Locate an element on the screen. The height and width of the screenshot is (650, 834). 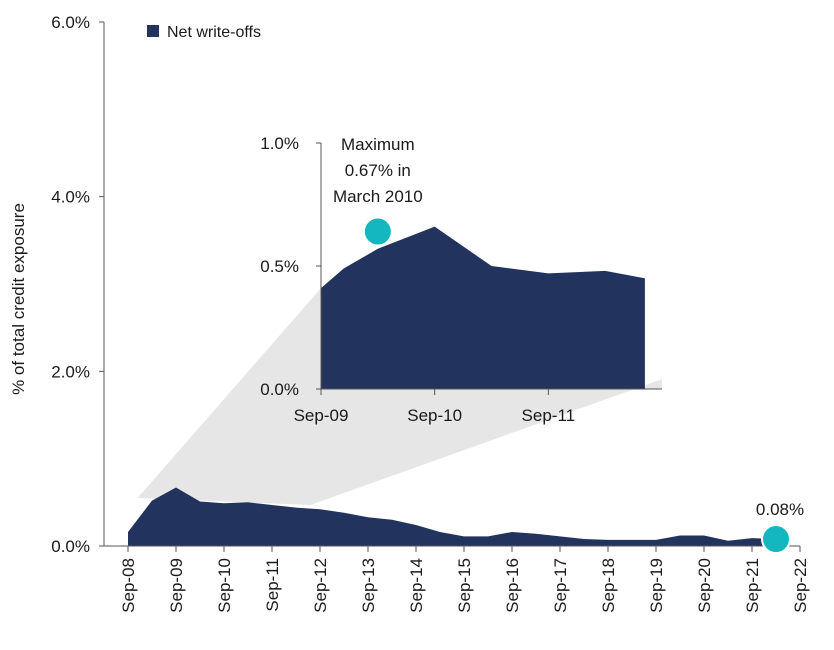
inset-y-ticks: 0.0% 0.5% 1.0% is located at coordinates (290, 266).